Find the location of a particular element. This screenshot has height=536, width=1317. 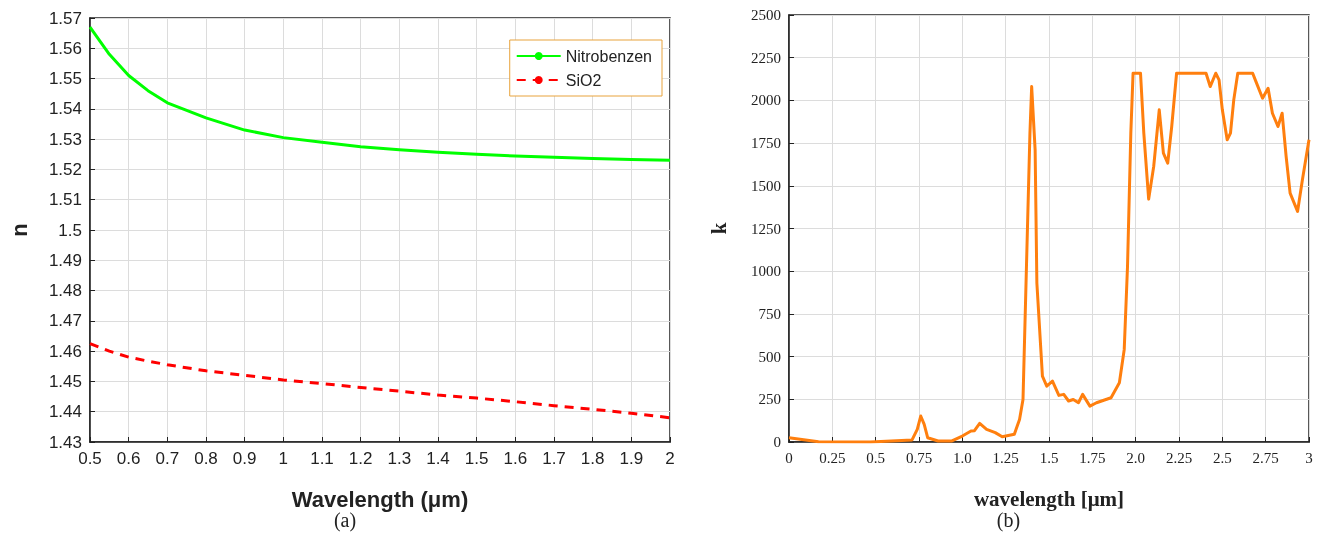

y-tick-label: 250 is located at coordinates (769, 399).